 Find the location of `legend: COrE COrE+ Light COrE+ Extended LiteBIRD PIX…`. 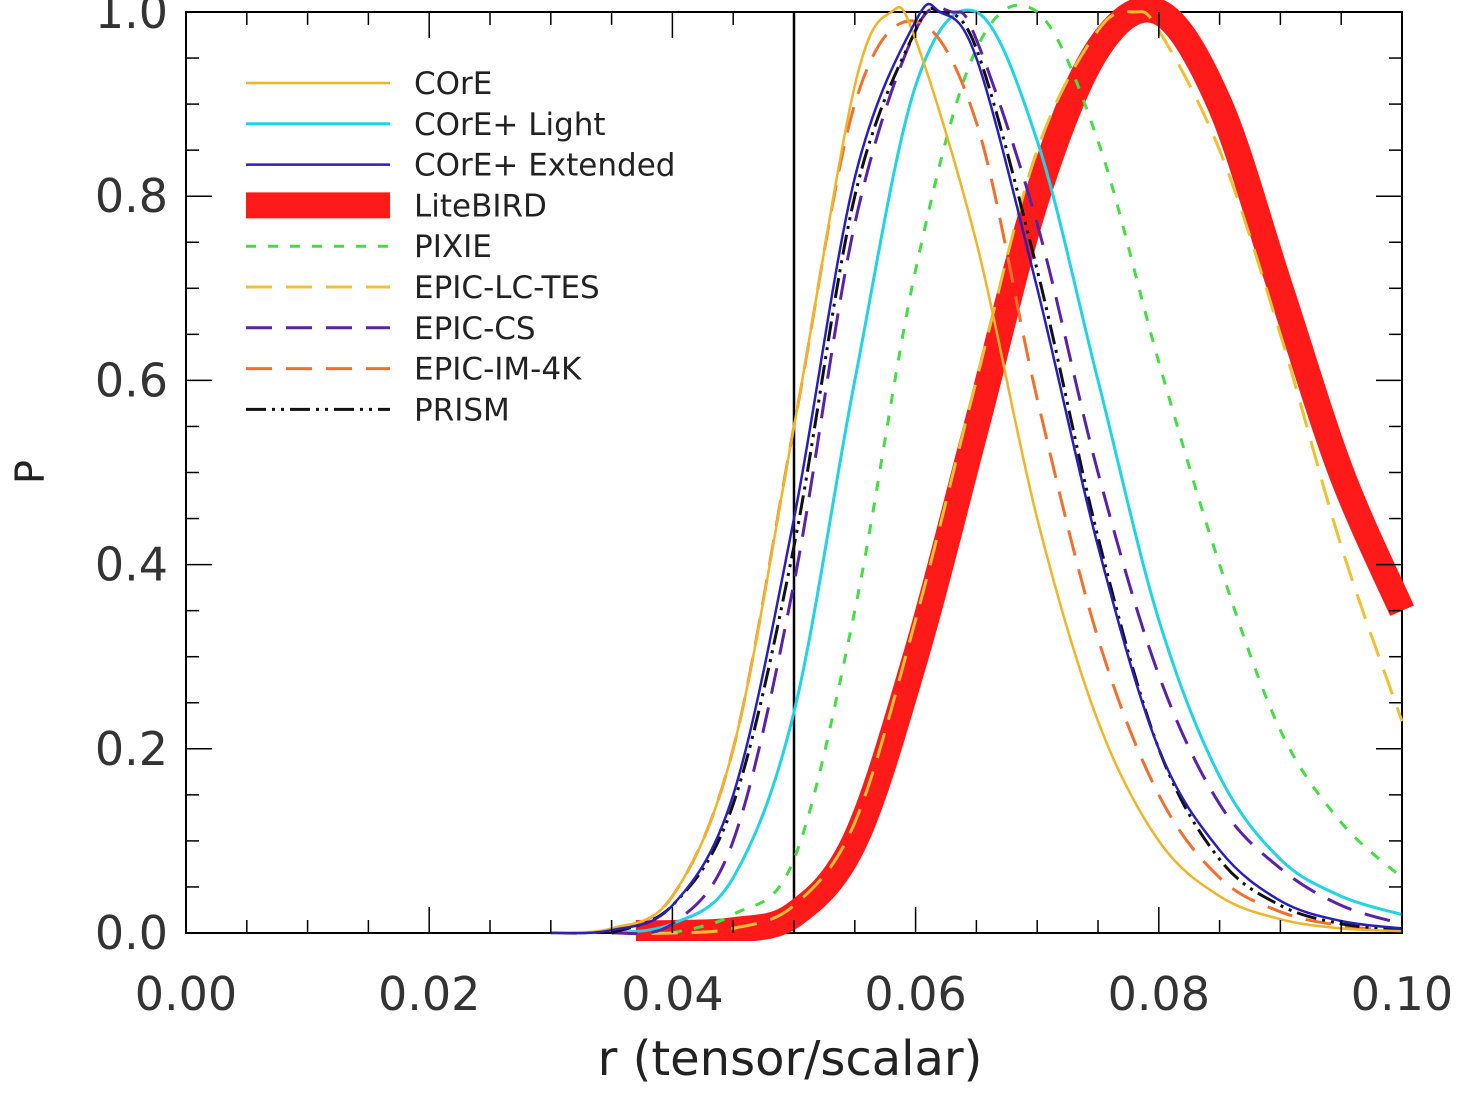

legend: COrE COrE+ Light COrE+ Extended LiteBIRD PIX… is located at coordinates (460, 247).